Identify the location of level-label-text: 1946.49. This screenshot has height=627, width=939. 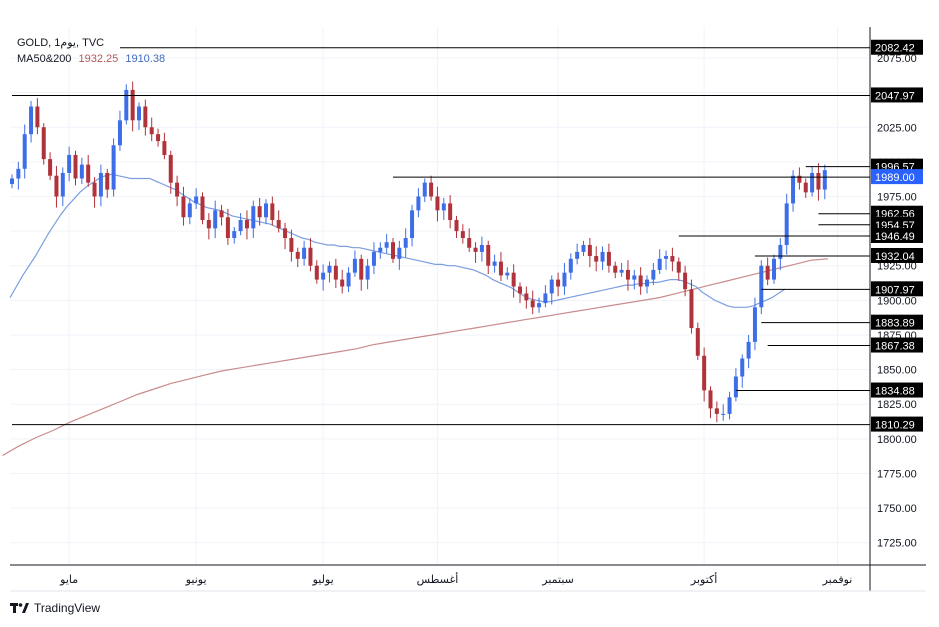
(895, 237).